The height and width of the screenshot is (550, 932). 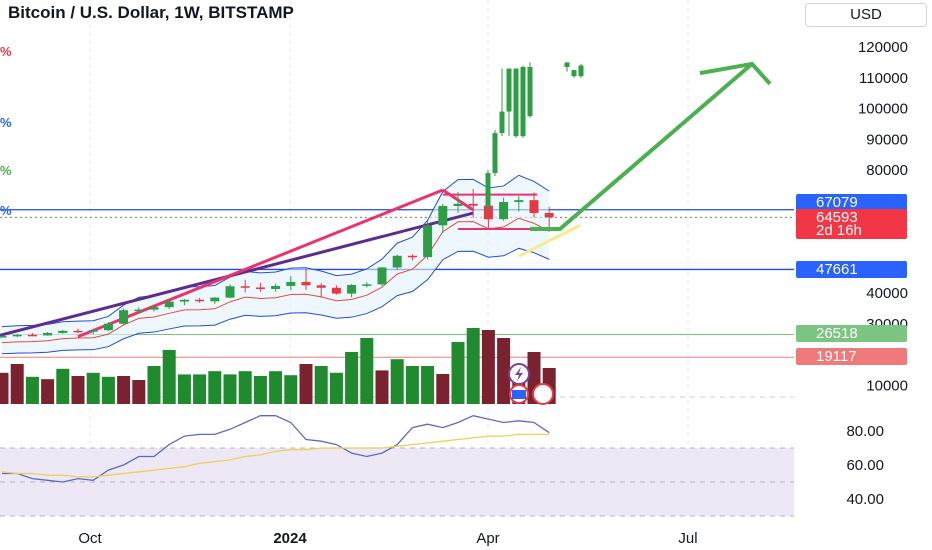 What do you see at coordinates (519, 374) in the screenshot?
I see `lightning-icon` at bounding box center [519, 374].